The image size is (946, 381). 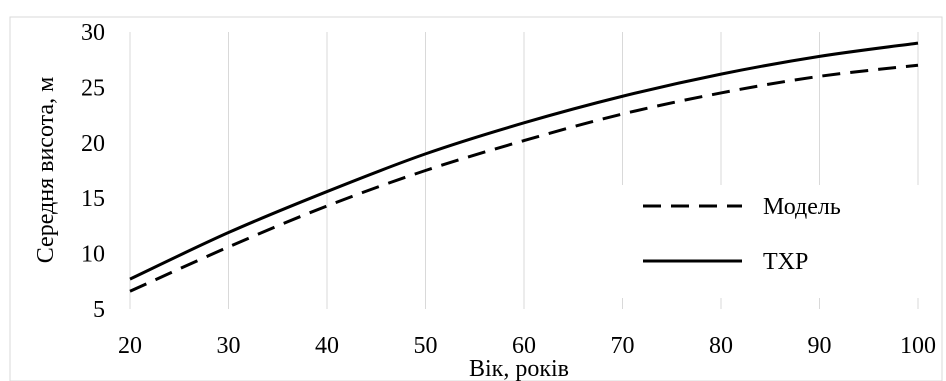 What do you see at coordinates (93, 33) in the screenshot?
I see `y-tick-label: 30` at bounding box center [93, 33].